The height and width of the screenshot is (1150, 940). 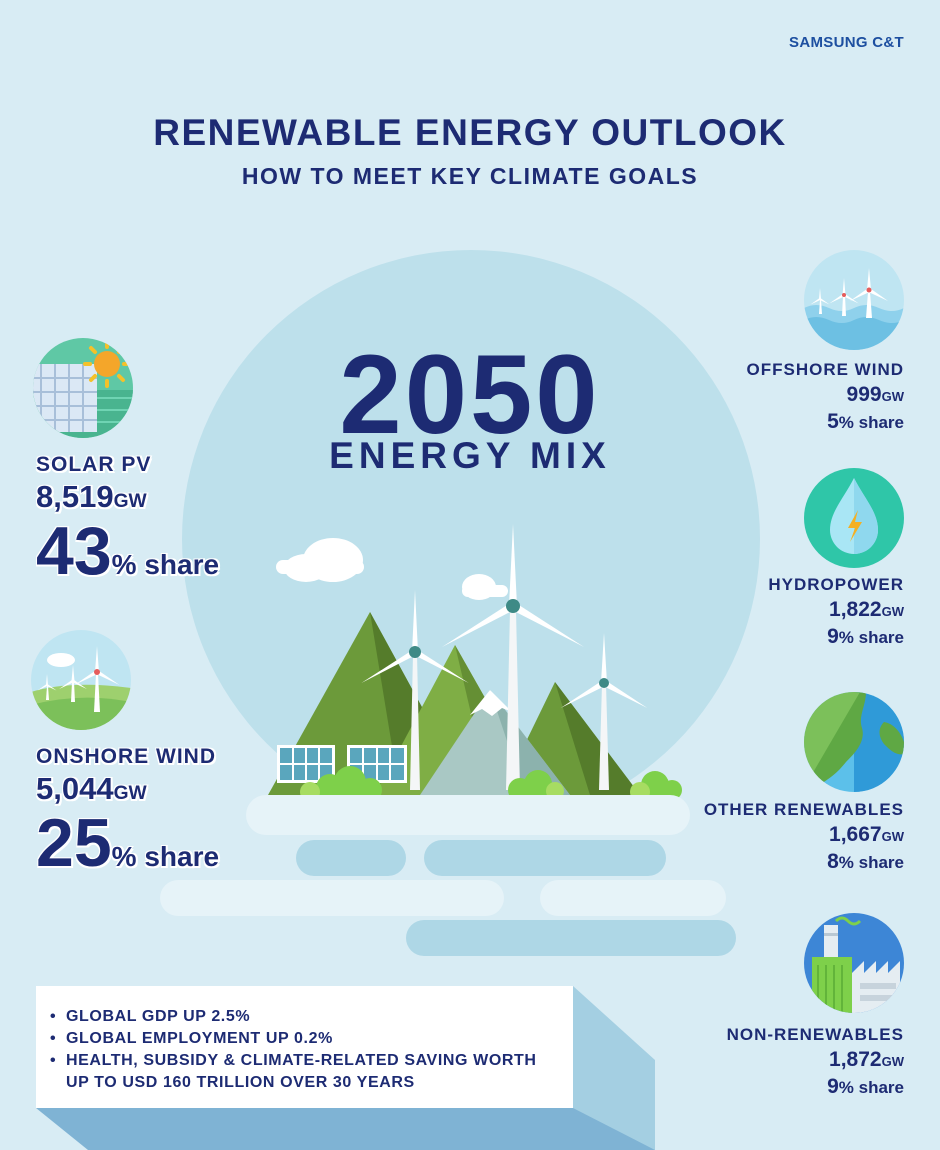 I want to click on non-renewables-gw-unit: GW, so click(x=892, y=1061).